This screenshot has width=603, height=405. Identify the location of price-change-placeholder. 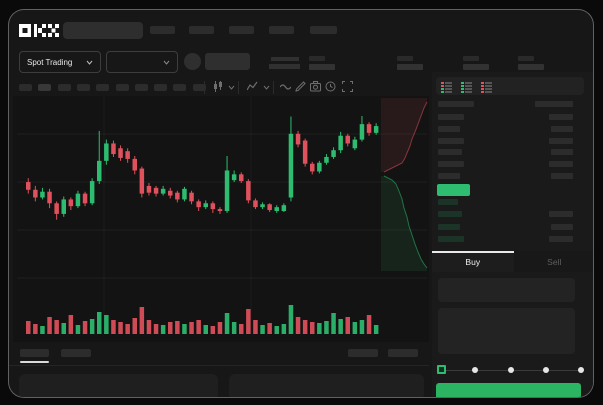
(284, 66).